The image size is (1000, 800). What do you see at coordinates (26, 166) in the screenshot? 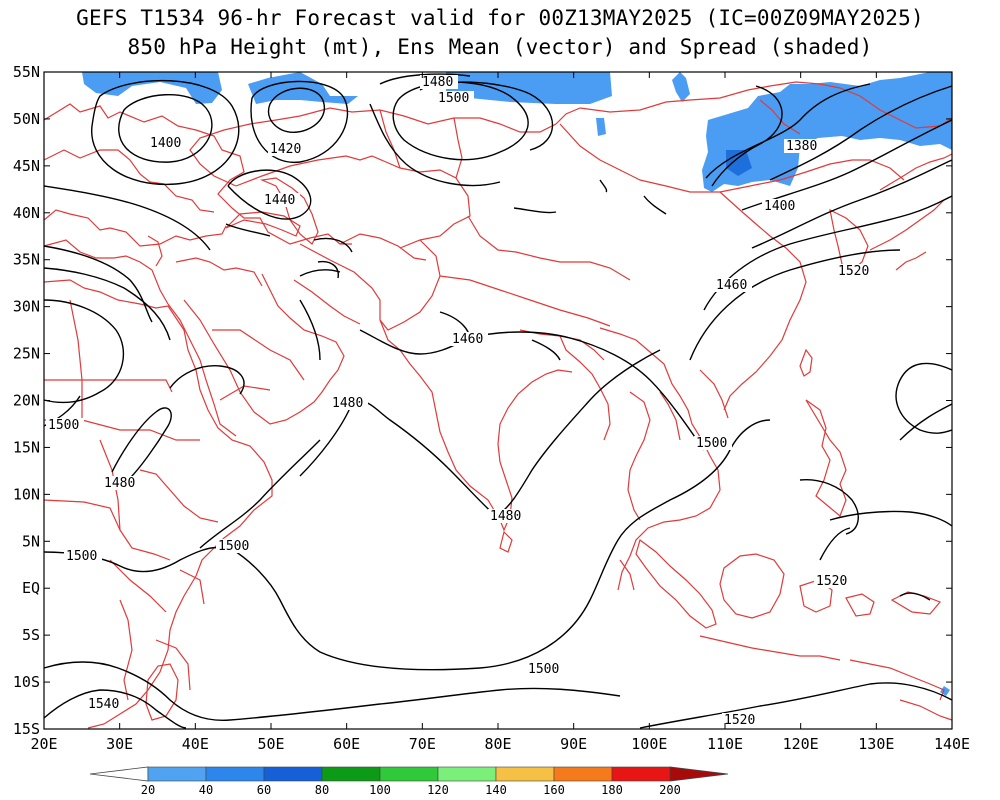
I see `lat-tick-label: 45N` at bounding box center [26, 166].